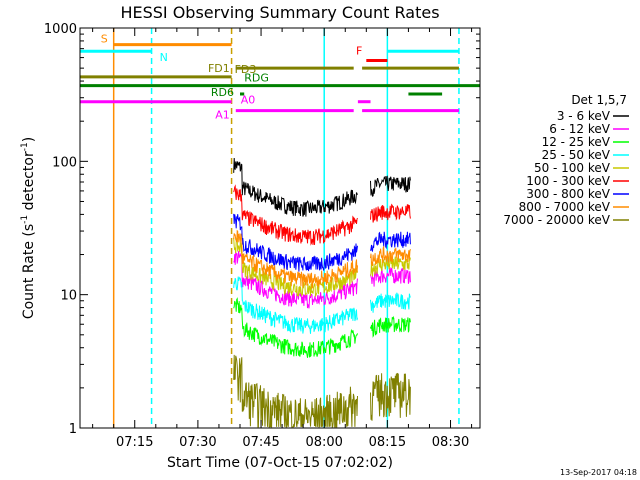  What do you see at coordinates (60, 29) in the screenshot?
I see `y-tick-label: 1000` at bounding box center [60, 29].